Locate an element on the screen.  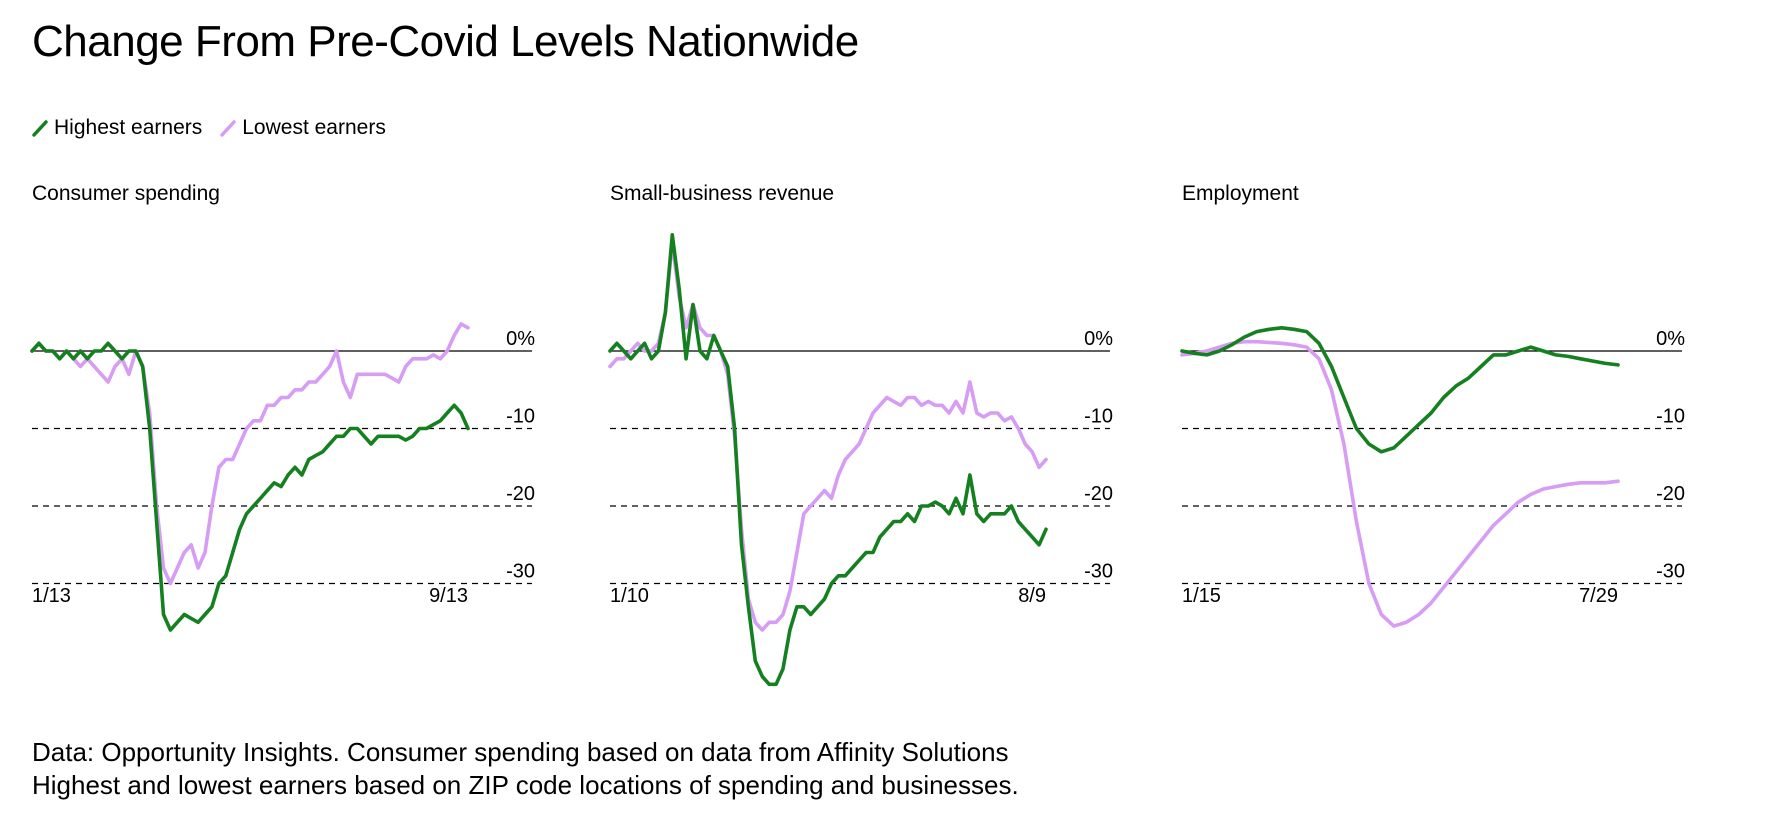
series-line-lowest-earners-small-business-revenue is located at coordinates (828, 436).